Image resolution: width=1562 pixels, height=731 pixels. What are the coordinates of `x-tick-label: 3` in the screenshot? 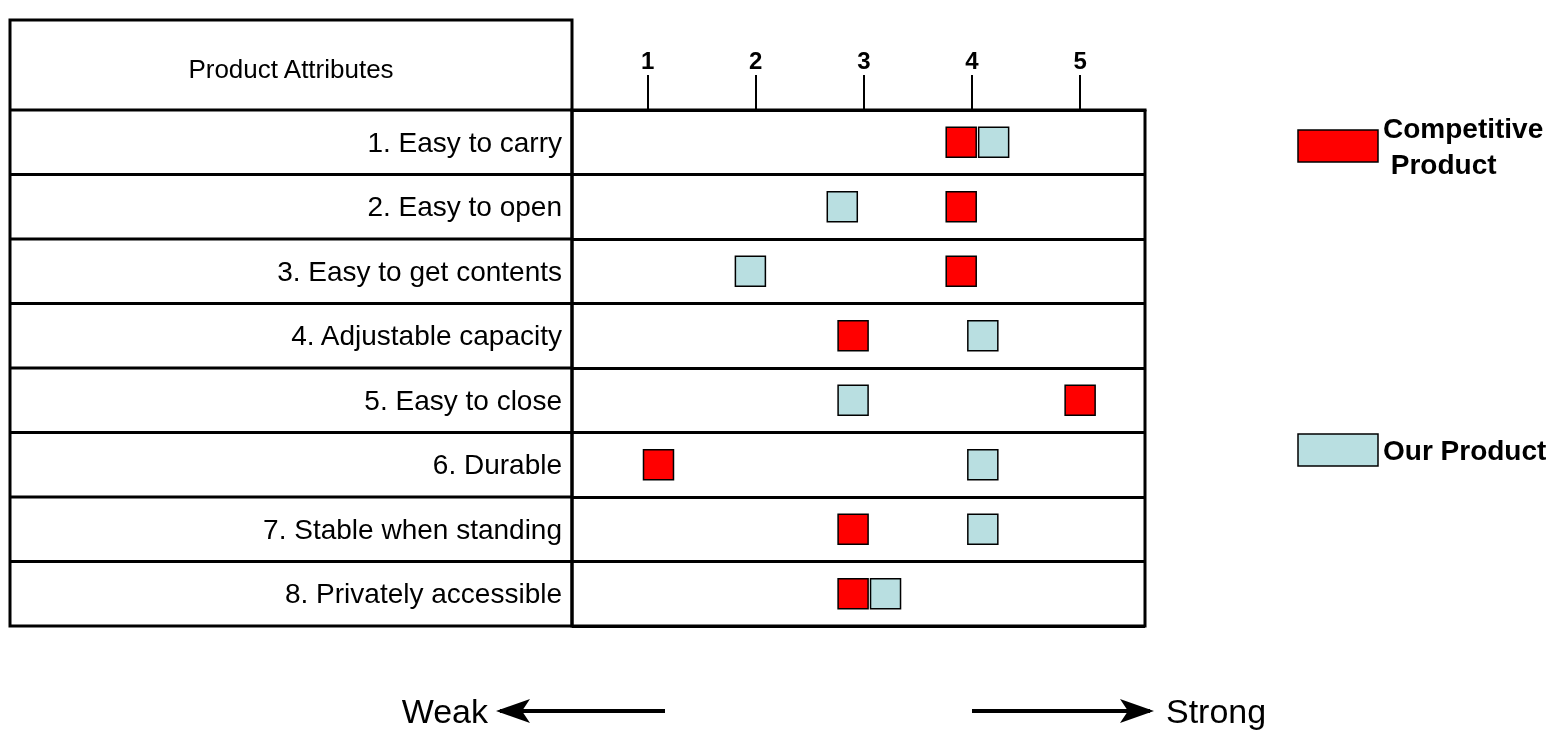 It's located at (864, 60).